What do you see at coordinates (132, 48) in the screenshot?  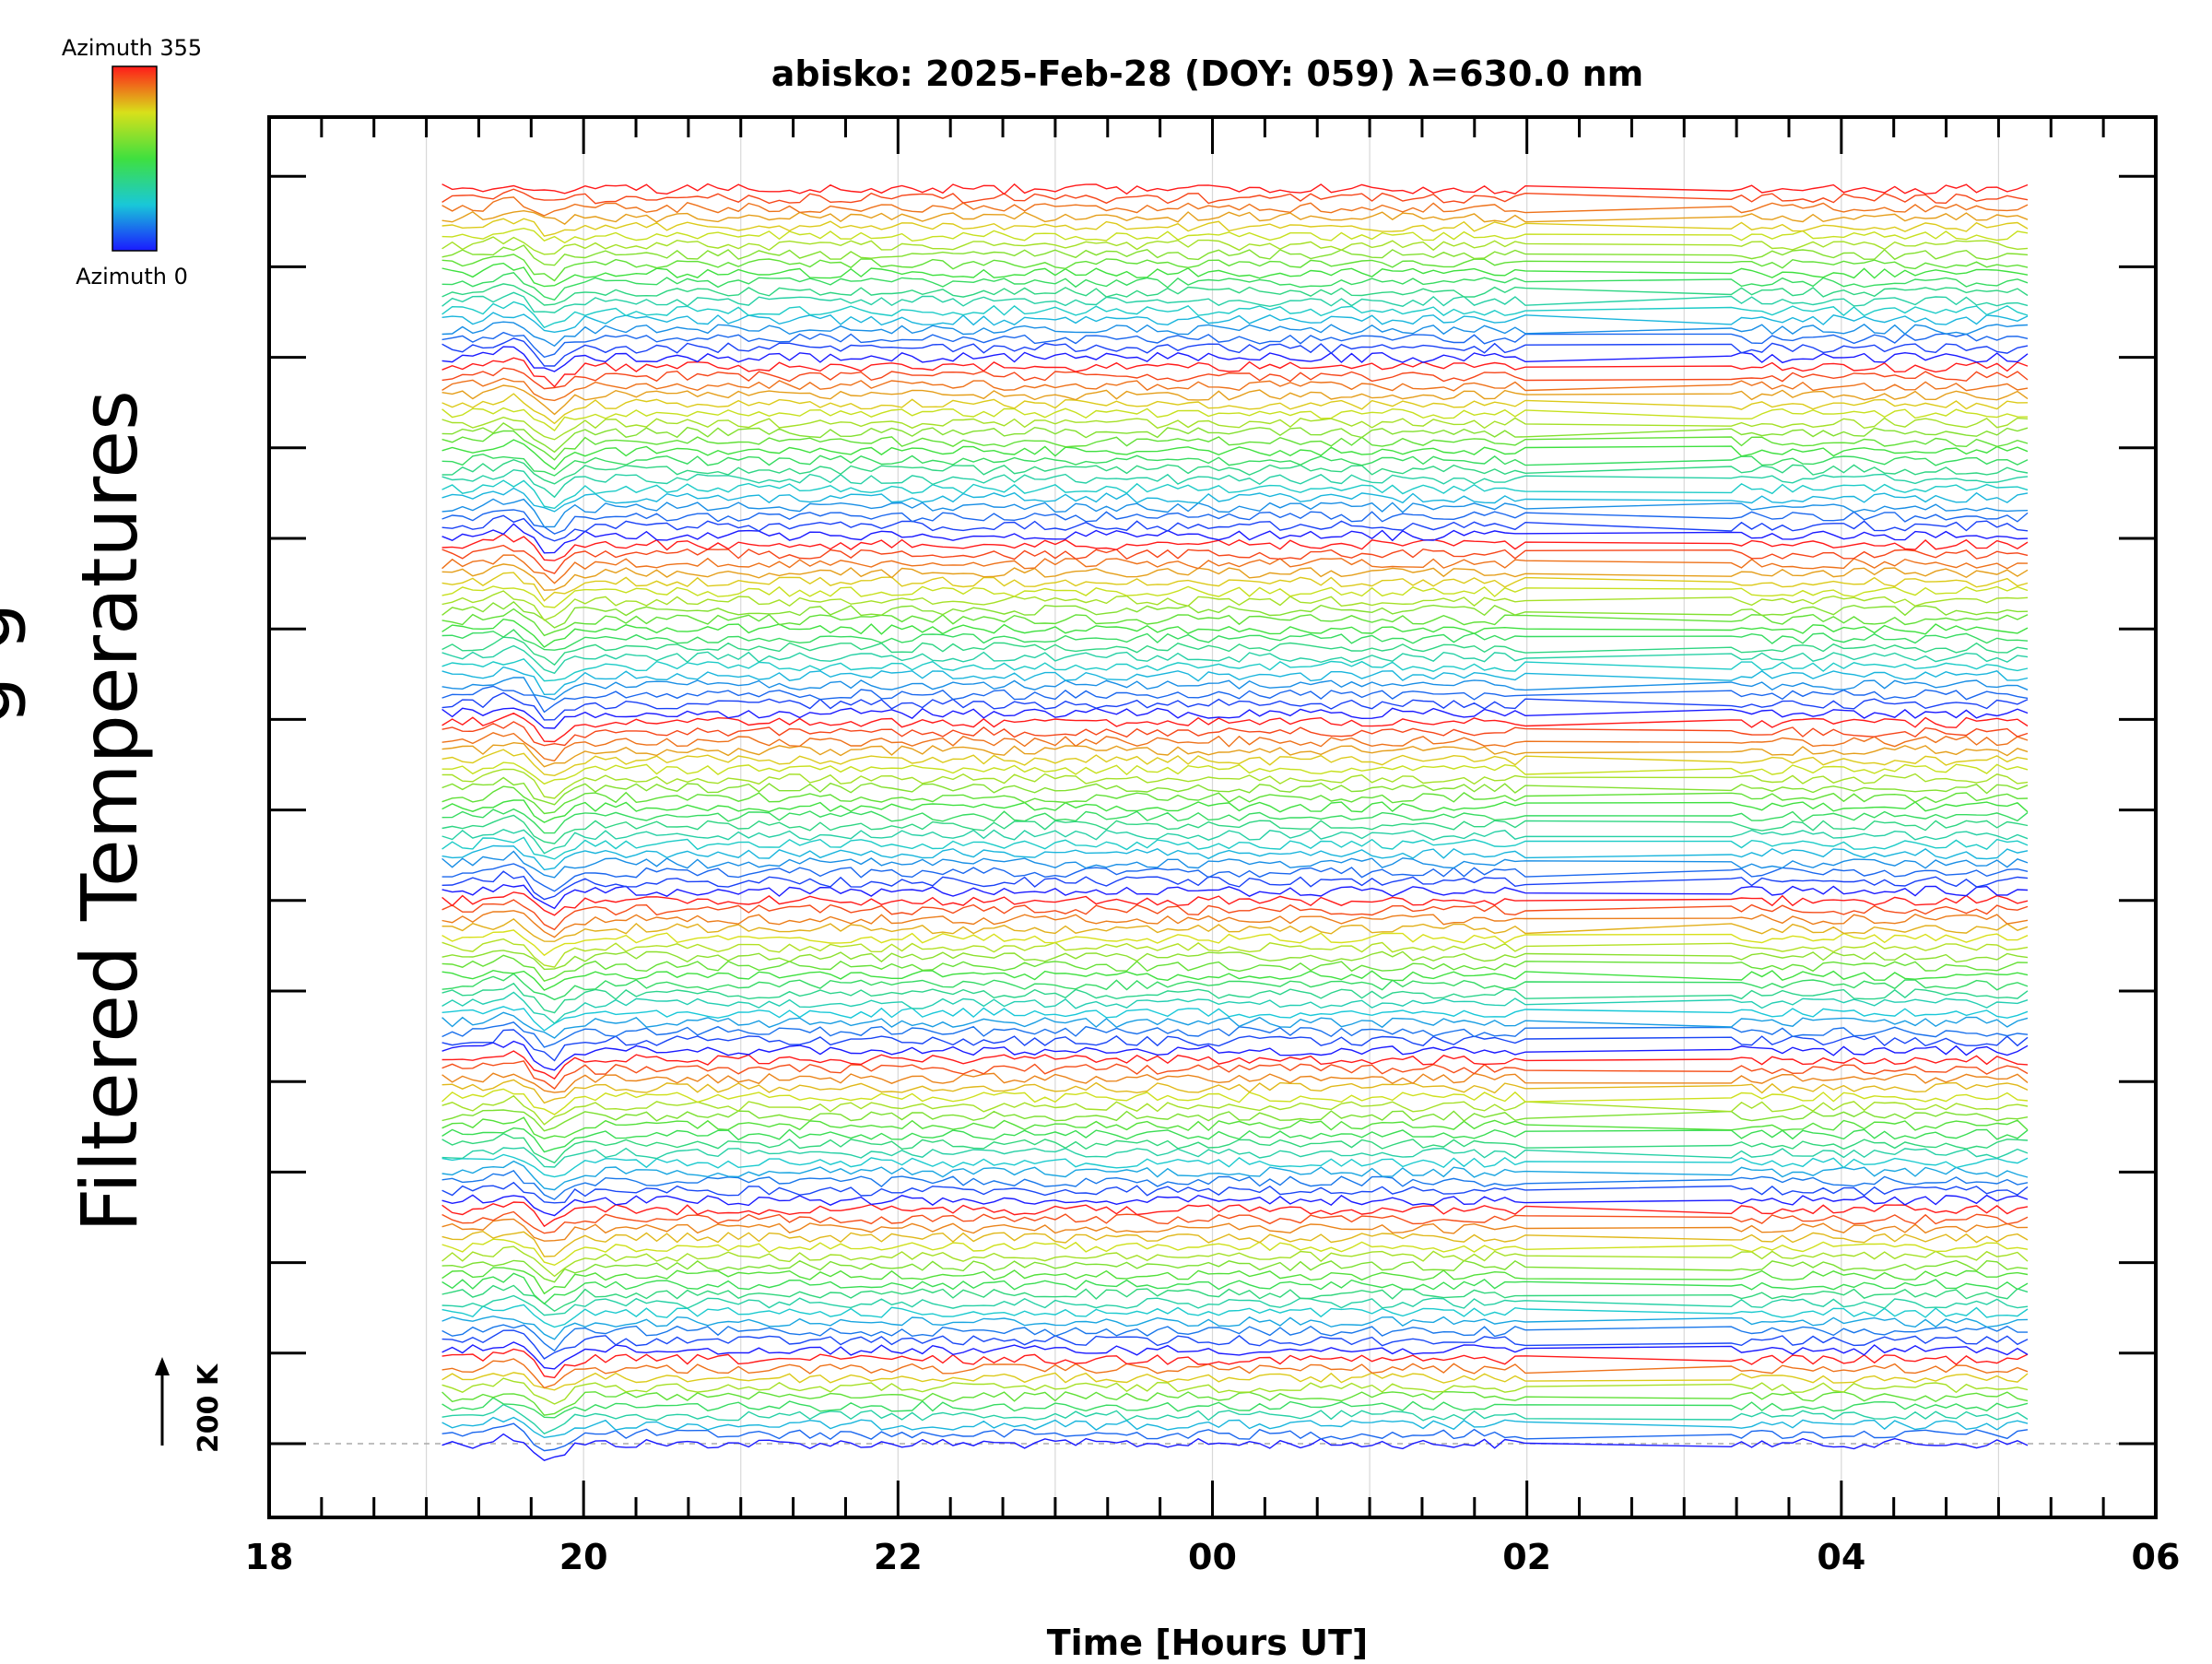 I see `colorbar-top-label: Azimuth 355` at bounding box center [132, 48].